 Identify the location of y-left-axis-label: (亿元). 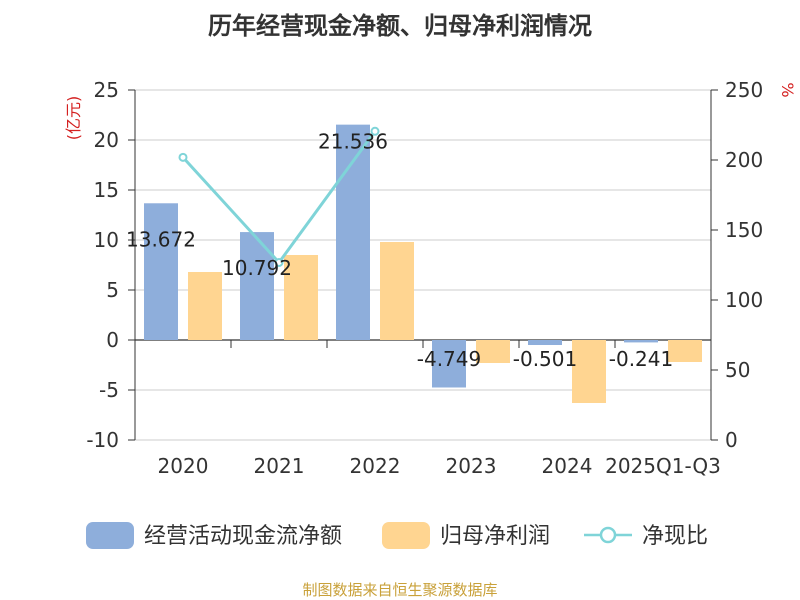
(73, 118).